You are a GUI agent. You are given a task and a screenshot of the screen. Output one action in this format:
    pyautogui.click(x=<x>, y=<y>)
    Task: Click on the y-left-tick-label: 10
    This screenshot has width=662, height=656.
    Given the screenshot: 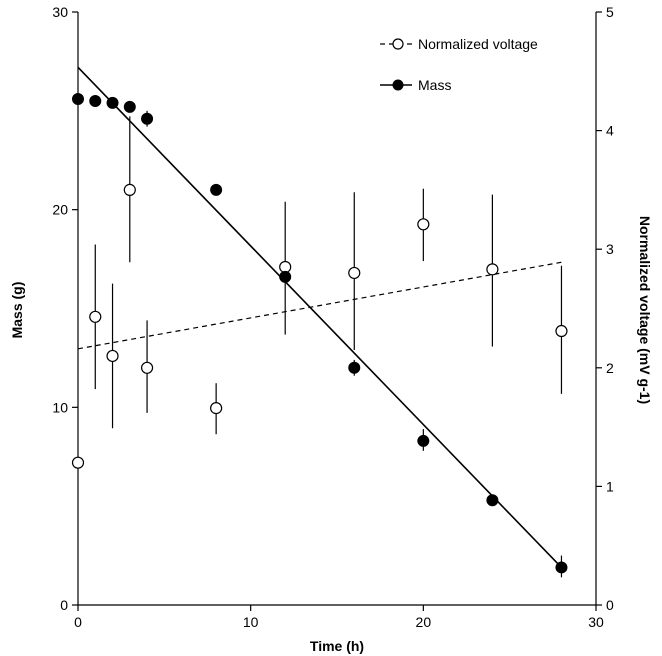 What is the action you would take?
    pyautogui.click(x=60, y=407)
    